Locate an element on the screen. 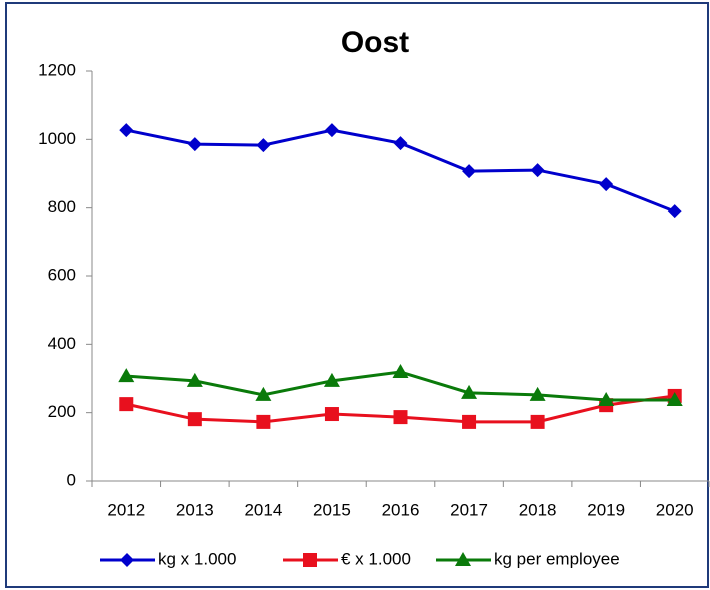  y-tick-label: 800 is located at coordinates (62, 206).